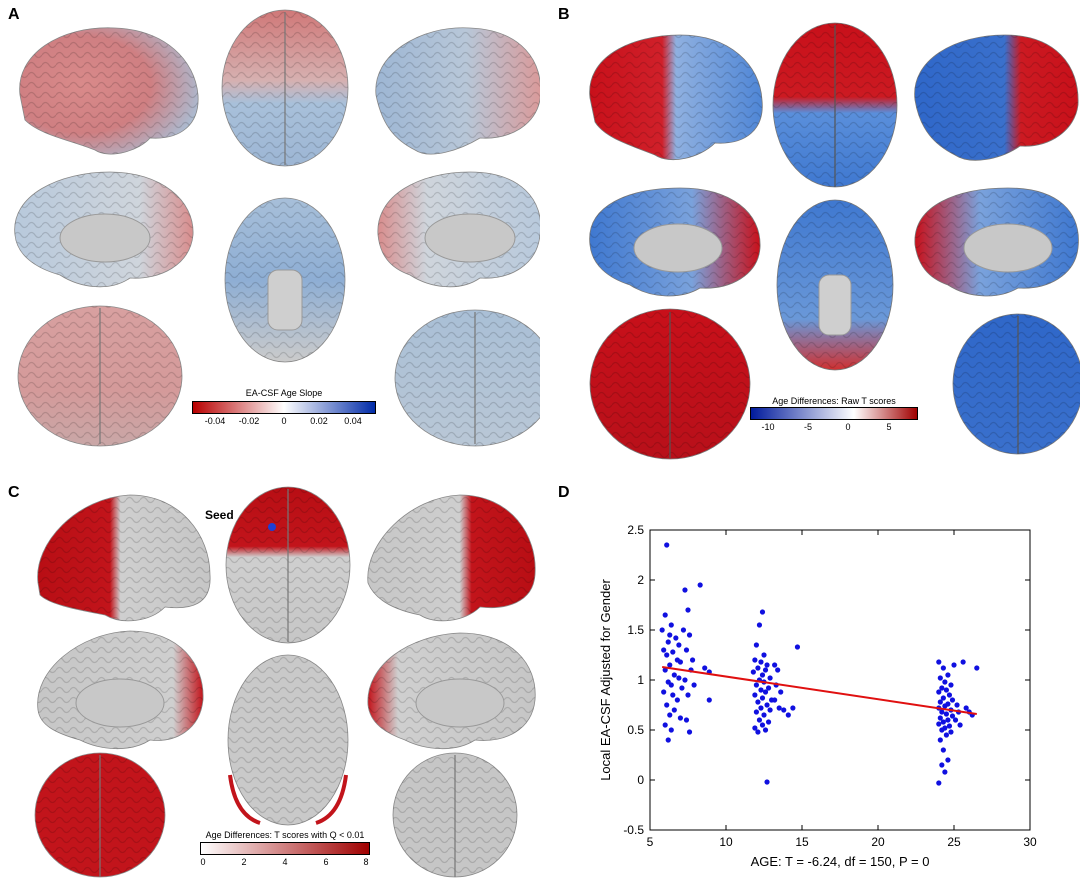 The width and height of the screenshot is (1084, 885). What do you see at coordinates (802, 842) in the screenshot?
I see `x-tick-label: 15` at bounding box center [802, 842].